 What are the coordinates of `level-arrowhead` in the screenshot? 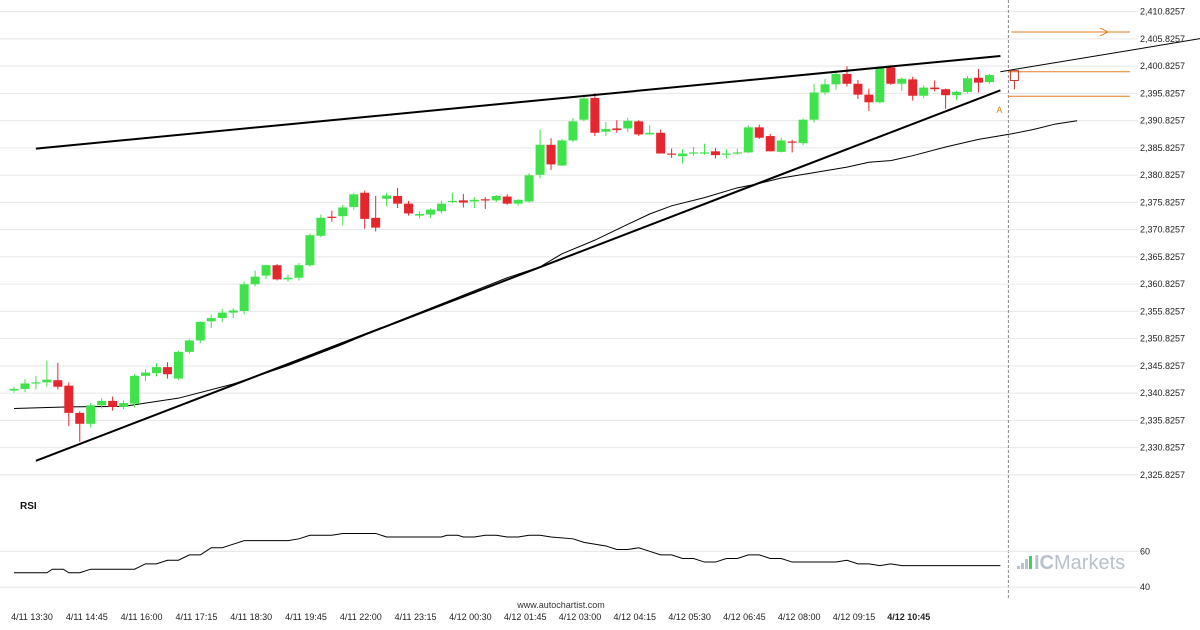 It's located at (1104, 32).